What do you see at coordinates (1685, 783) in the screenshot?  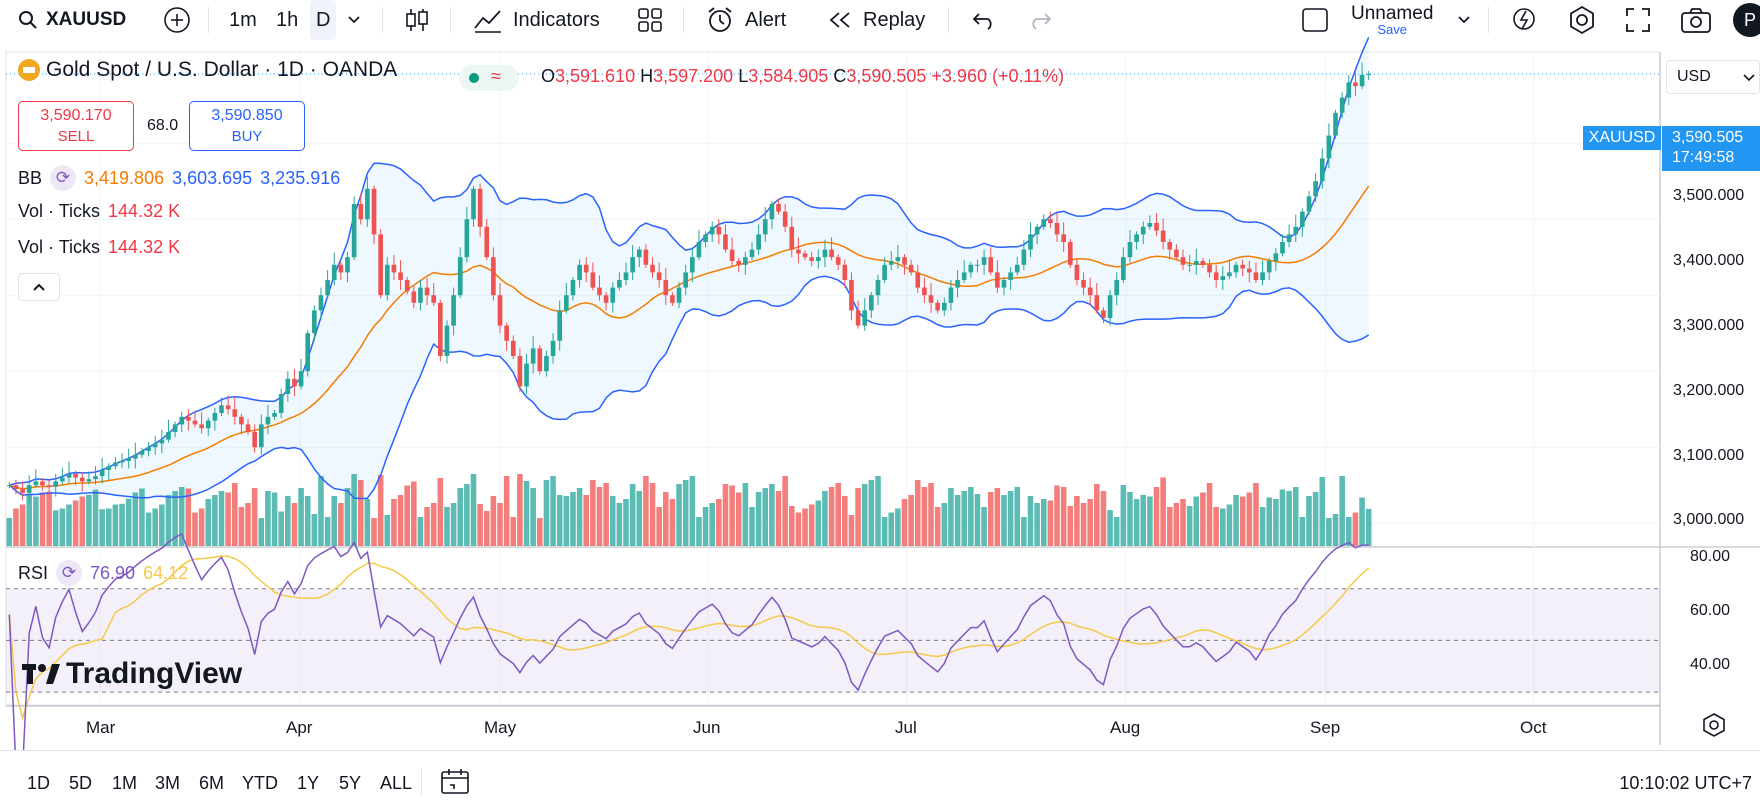 I see `timezone-clock: 10:10:02 UTC+7` at bounding box center [1685, 783].